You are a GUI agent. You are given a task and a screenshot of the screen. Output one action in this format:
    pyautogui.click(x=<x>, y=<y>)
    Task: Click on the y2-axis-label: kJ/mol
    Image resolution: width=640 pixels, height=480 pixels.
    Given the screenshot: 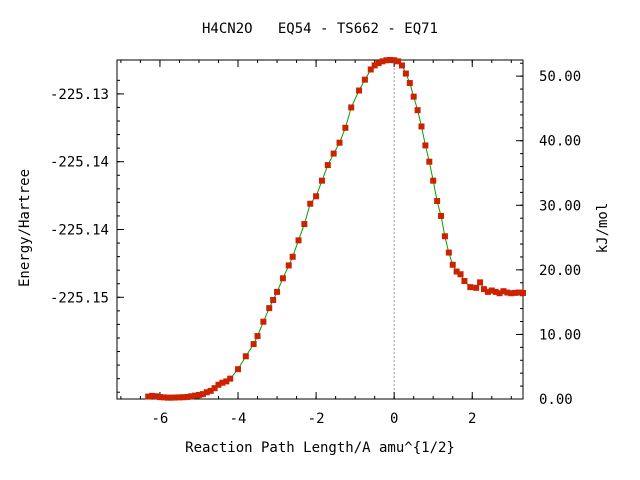 What is the action you would take?
    pyautogui.click(x=603, y=228)
    